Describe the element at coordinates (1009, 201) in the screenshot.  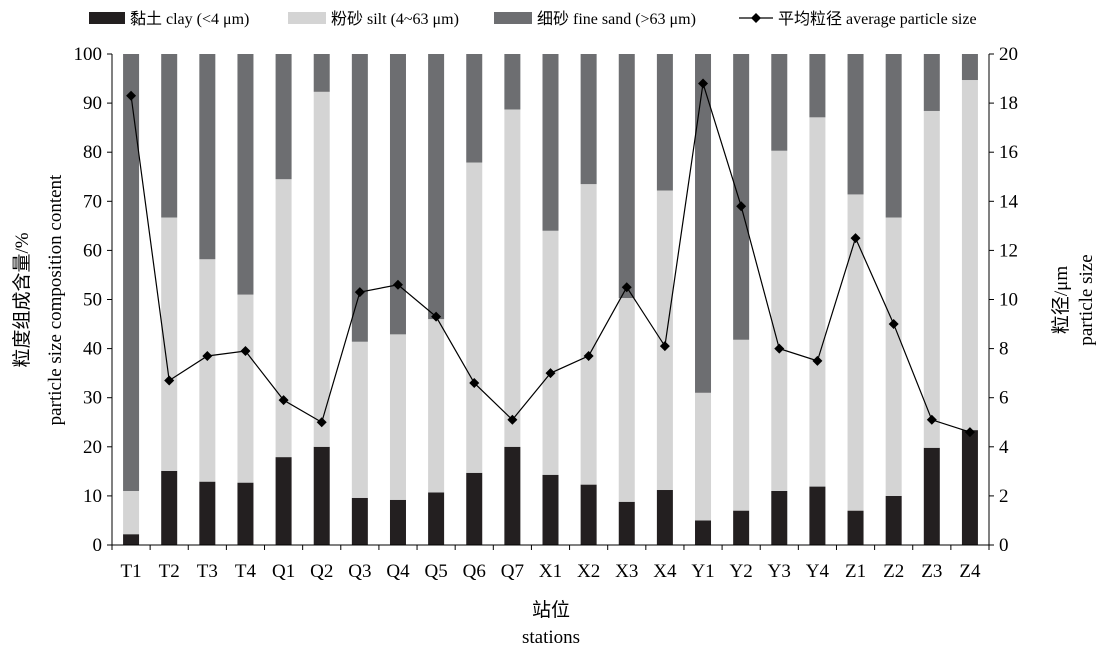
I see `y2-tick-label: 14` at that location.